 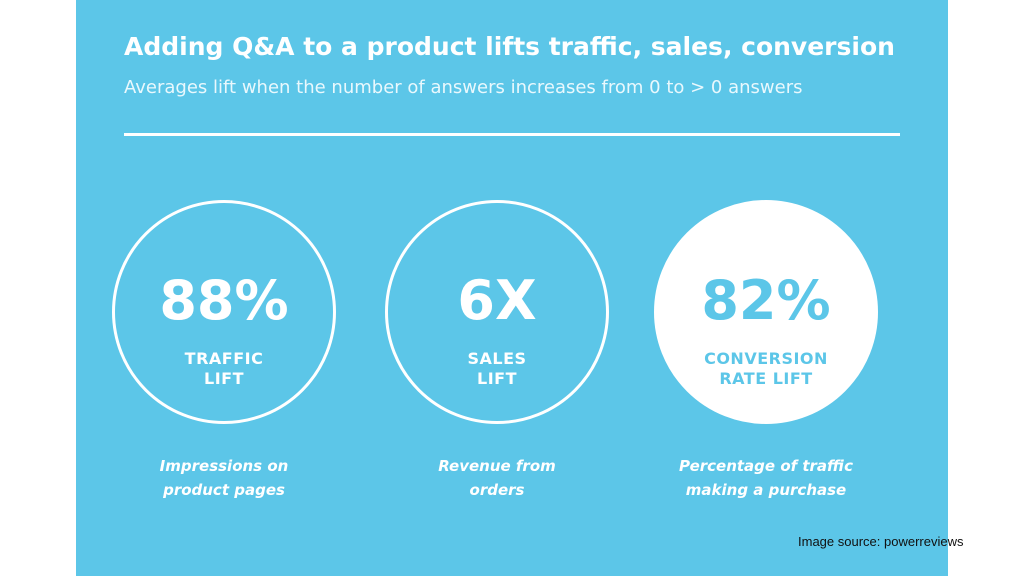 I want to click on stat-caption-traffic-line1: Impressions on, so click(x=224, y=466).